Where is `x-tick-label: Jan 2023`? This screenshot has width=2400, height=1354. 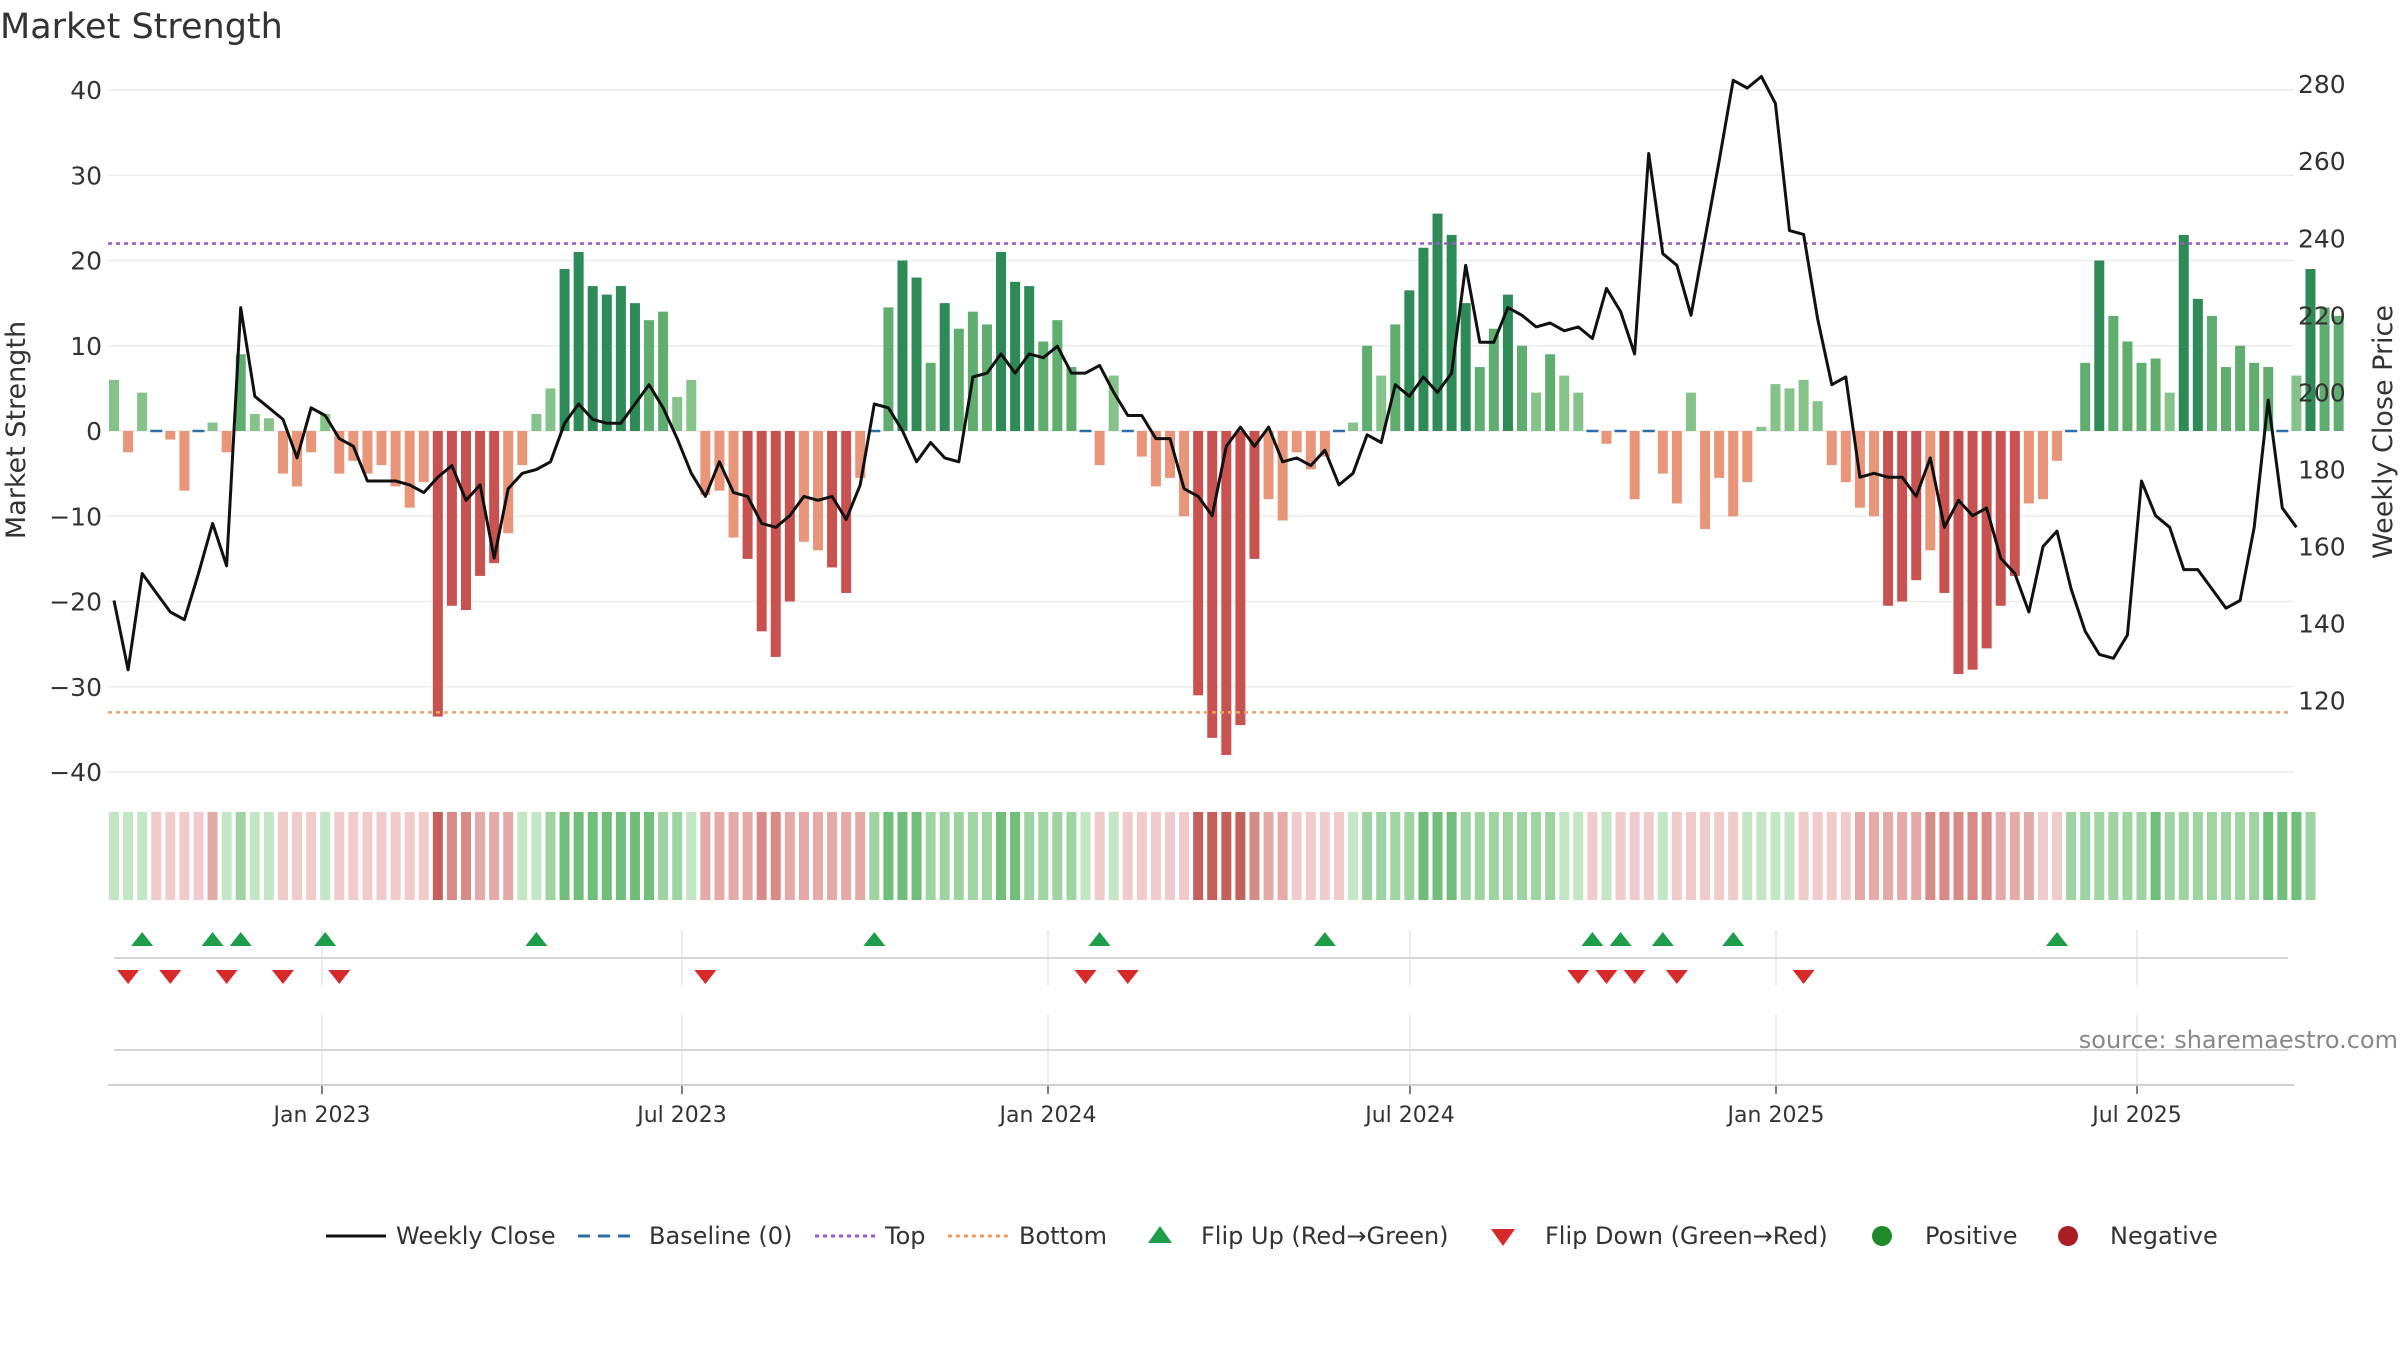
x-tick-label: Jan 2023 is located at coordinates (321, 1115).